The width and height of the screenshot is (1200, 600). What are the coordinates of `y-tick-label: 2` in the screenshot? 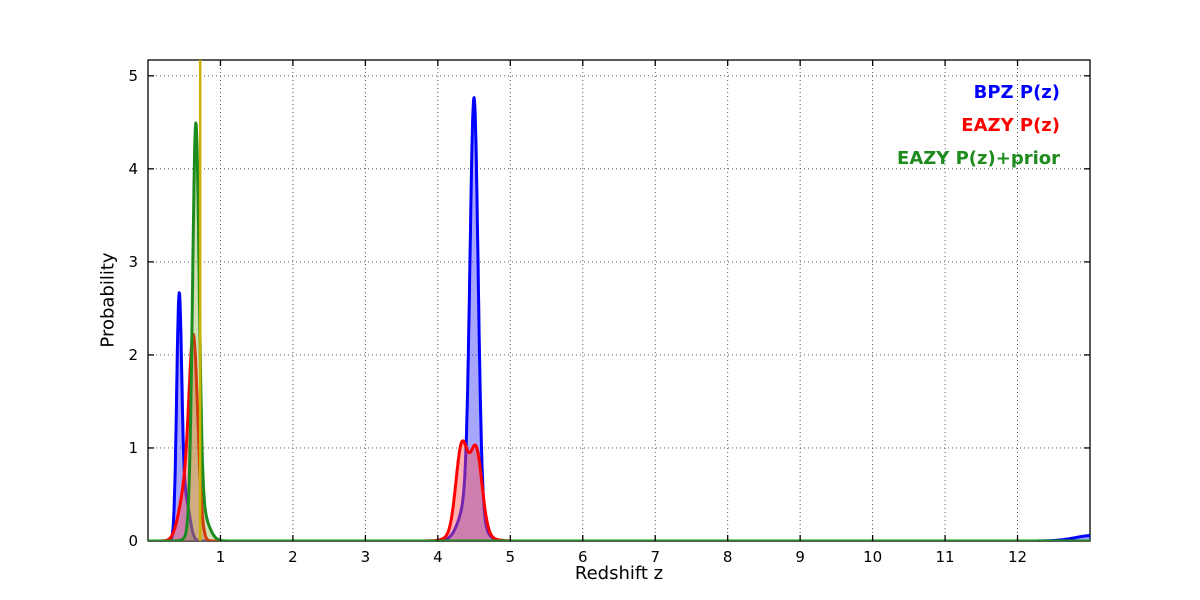 It's located at (133, 355).